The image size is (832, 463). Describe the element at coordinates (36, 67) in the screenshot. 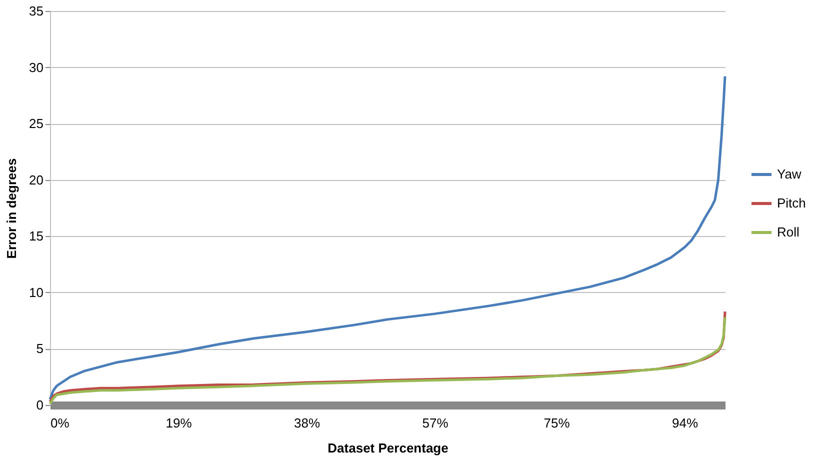

I see `y-tick-label: 30` at that location.